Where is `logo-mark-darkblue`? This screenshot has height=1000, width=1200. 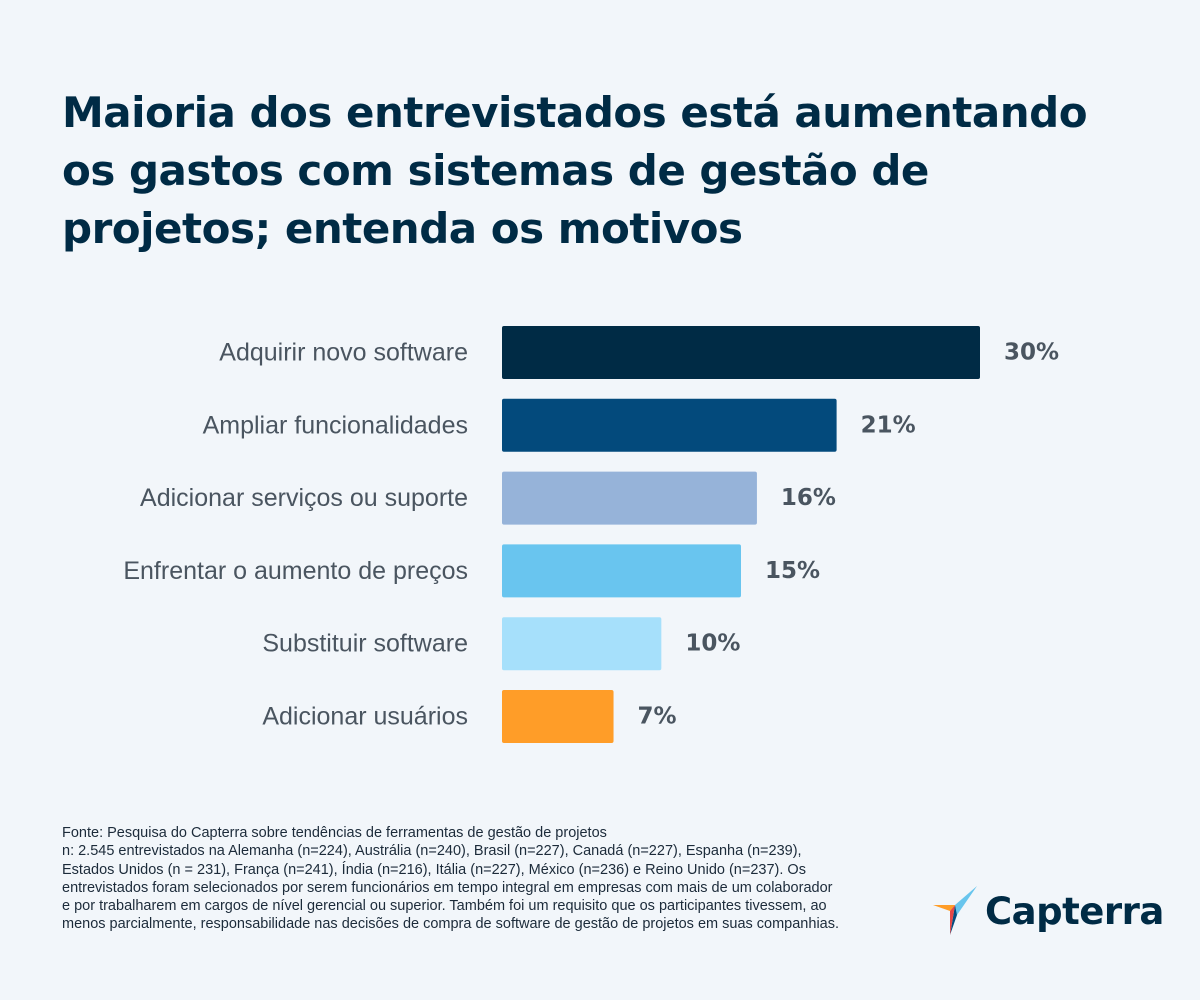 logo-mark-darkblue is located at coordinates (953, 920).